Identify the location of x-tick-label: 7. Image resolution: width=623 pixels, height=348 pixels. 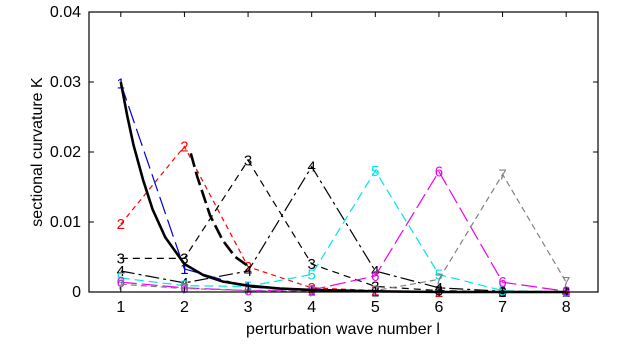
(502, 307).